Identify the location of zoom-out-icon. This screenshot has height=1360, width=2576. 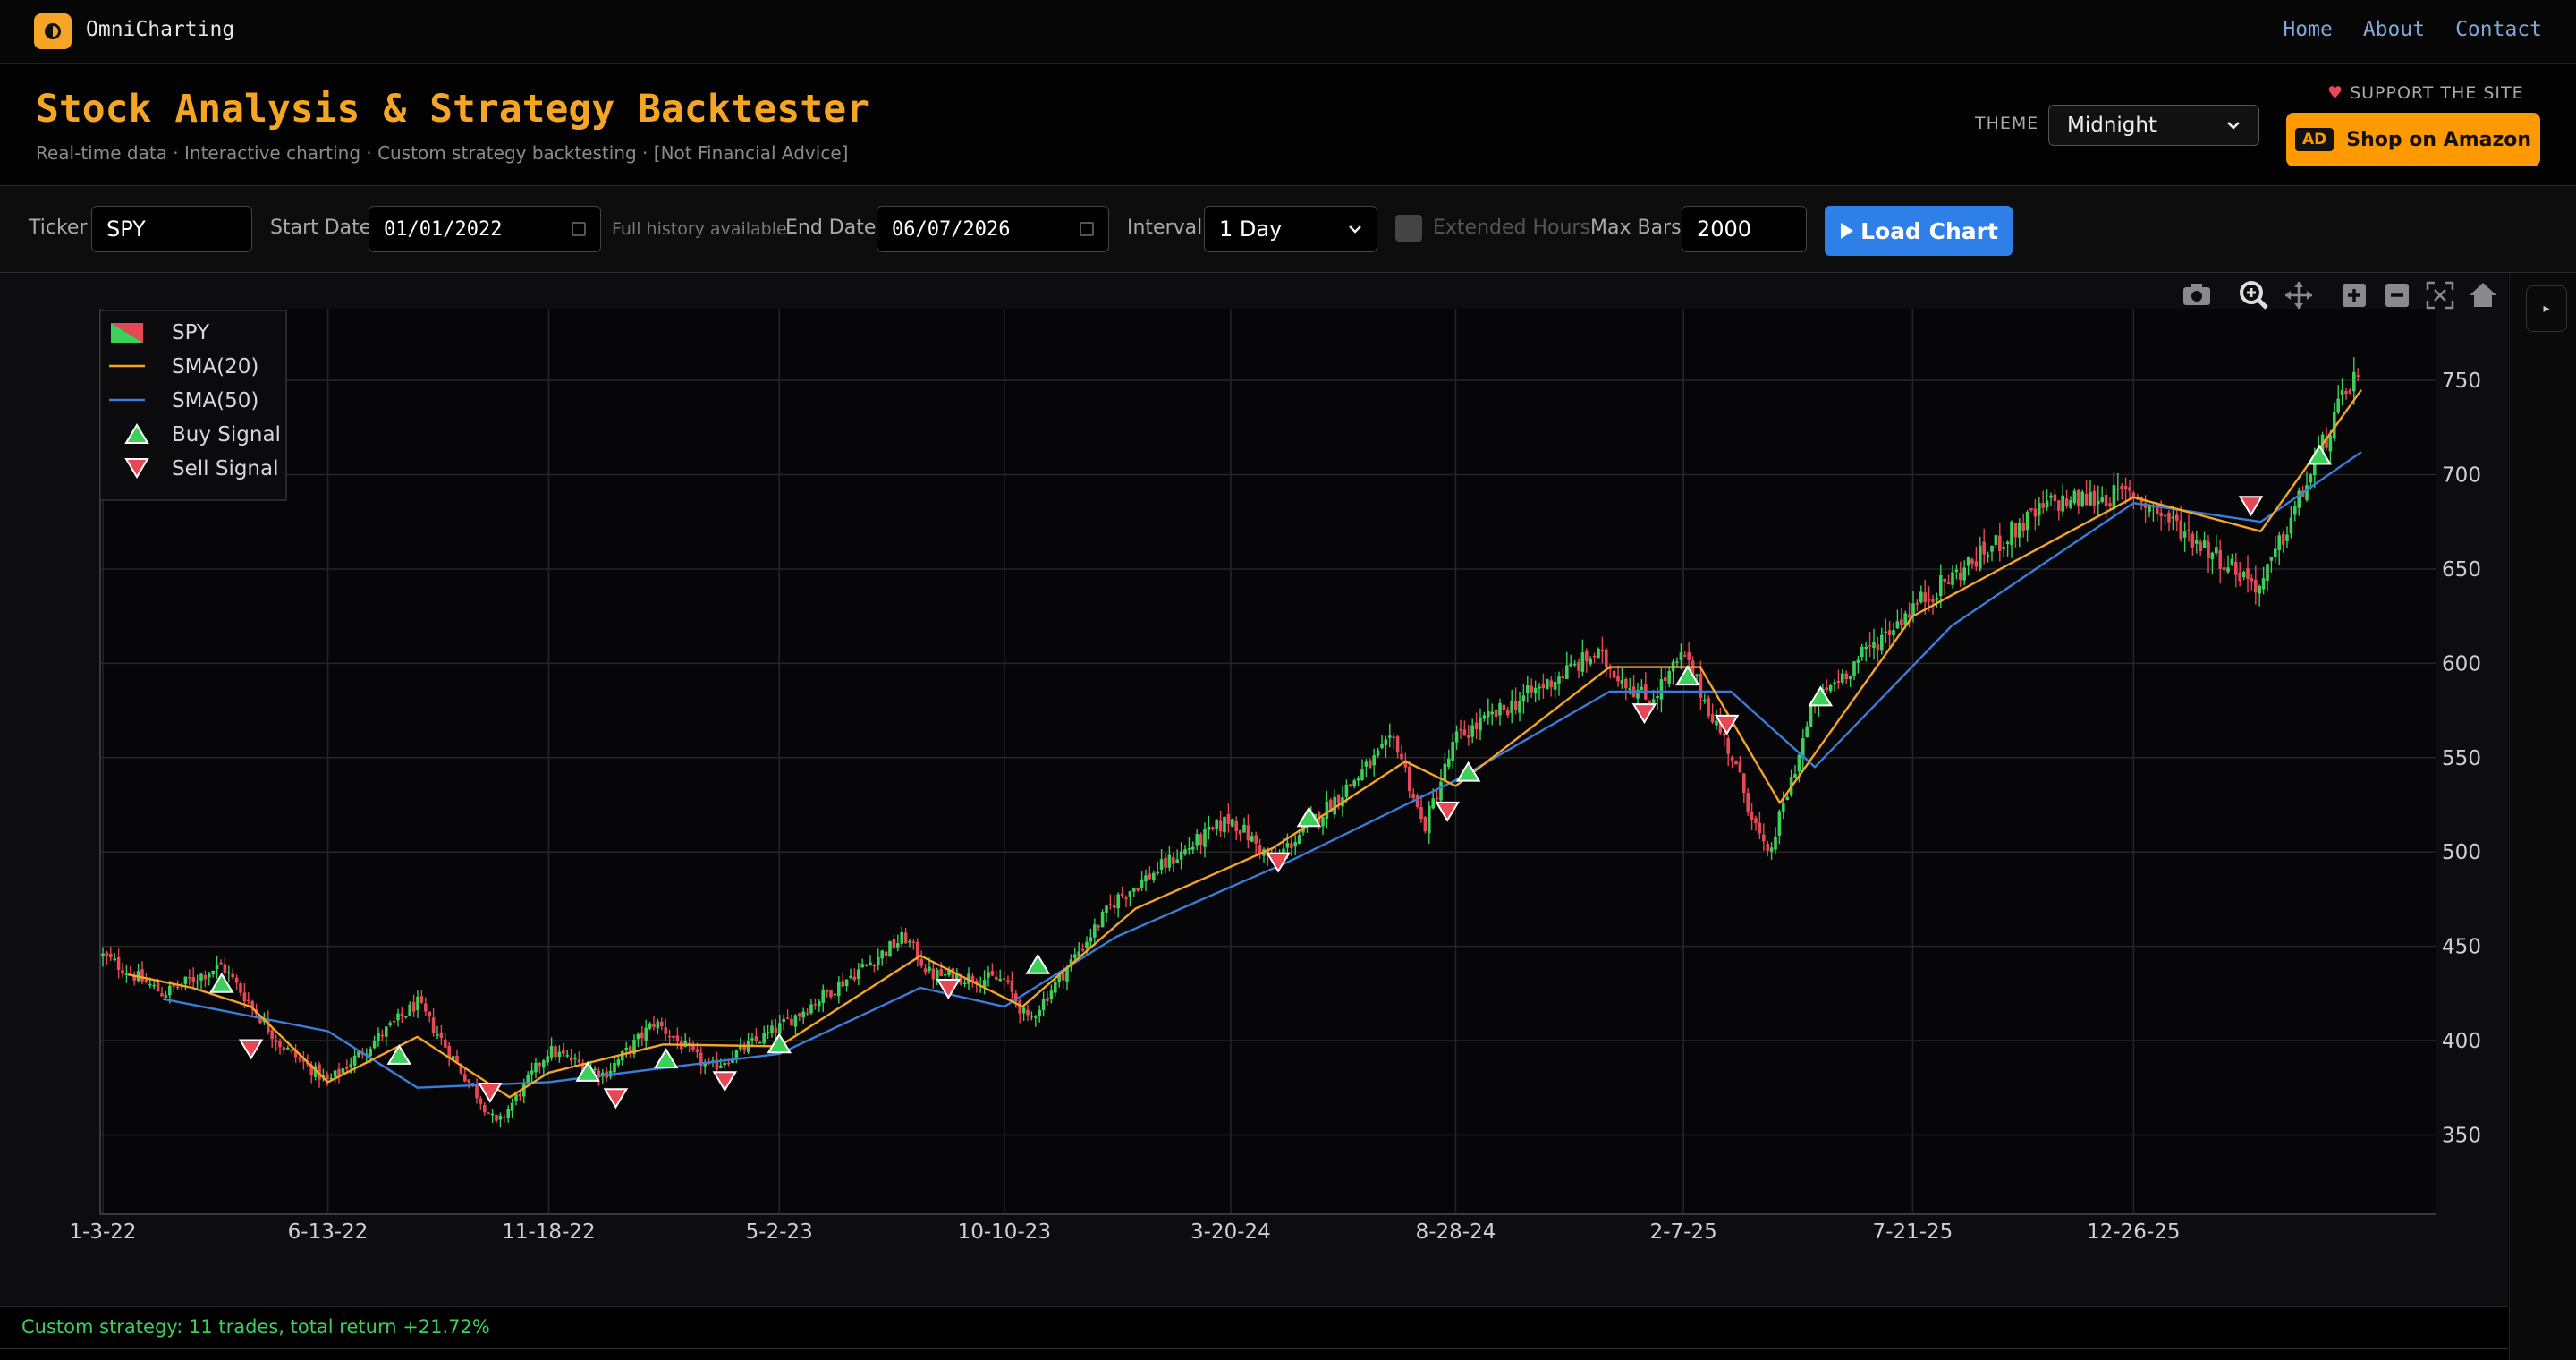
(2397, 295).